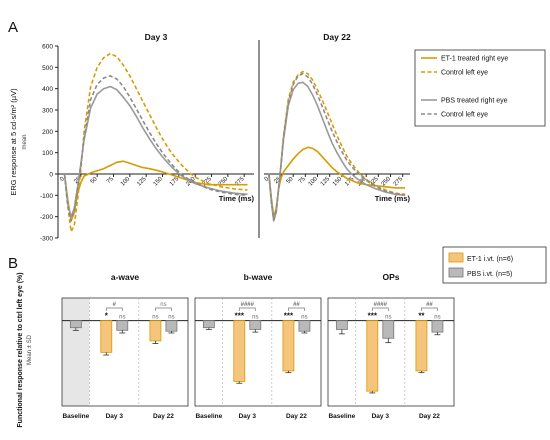  What do you see at coordinates (337, 37) in the screenshot?
I see `plot-title: Day 22` at bounding box center [337, 37].